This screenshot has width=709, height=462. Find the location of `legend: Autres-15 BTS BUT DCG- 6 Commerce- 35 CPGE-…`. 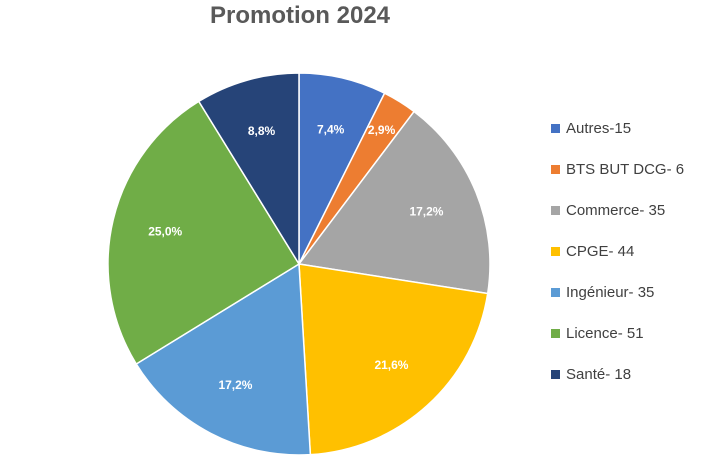

legend: Autres-15 BTS BUT DCG- 6 Commerce- 35 CPGE-… is located at coordinates (617, 261).